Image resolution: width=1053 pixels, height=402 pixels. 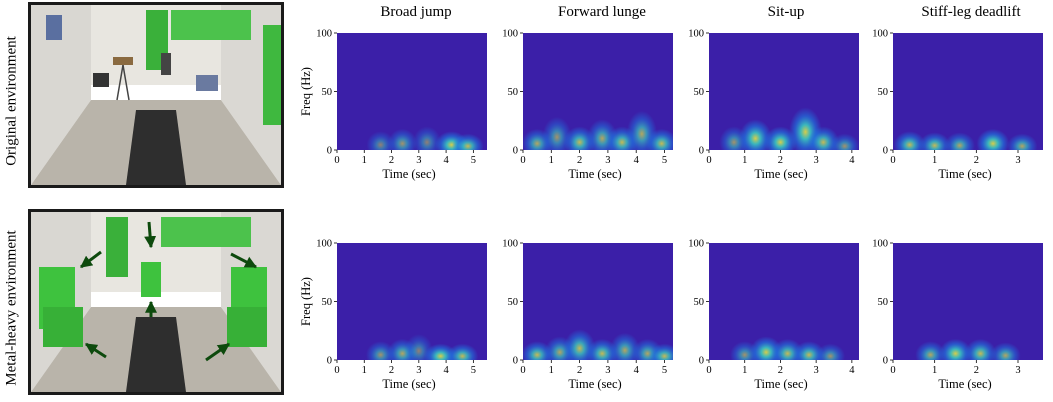 I want to click on column-title-stiff-leg-deadlift: Stiff-leg deadlift, so click(x=971, y=12).